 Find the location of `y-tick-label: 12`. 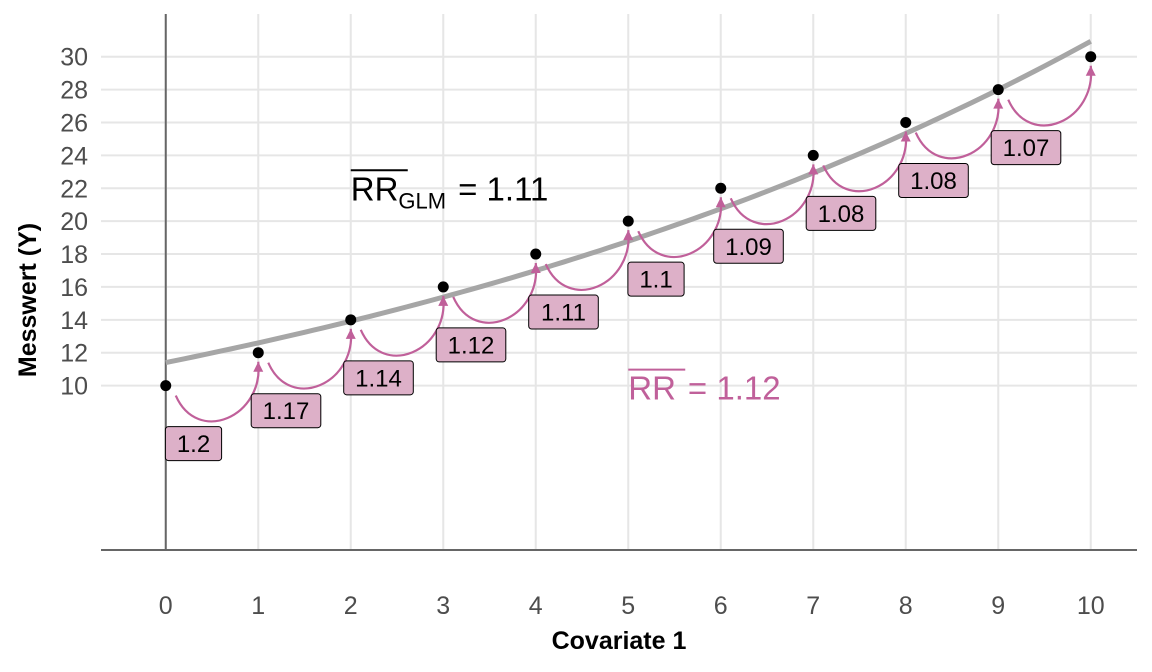

y-tick-label: 12 is located at coordinates (74, 354).